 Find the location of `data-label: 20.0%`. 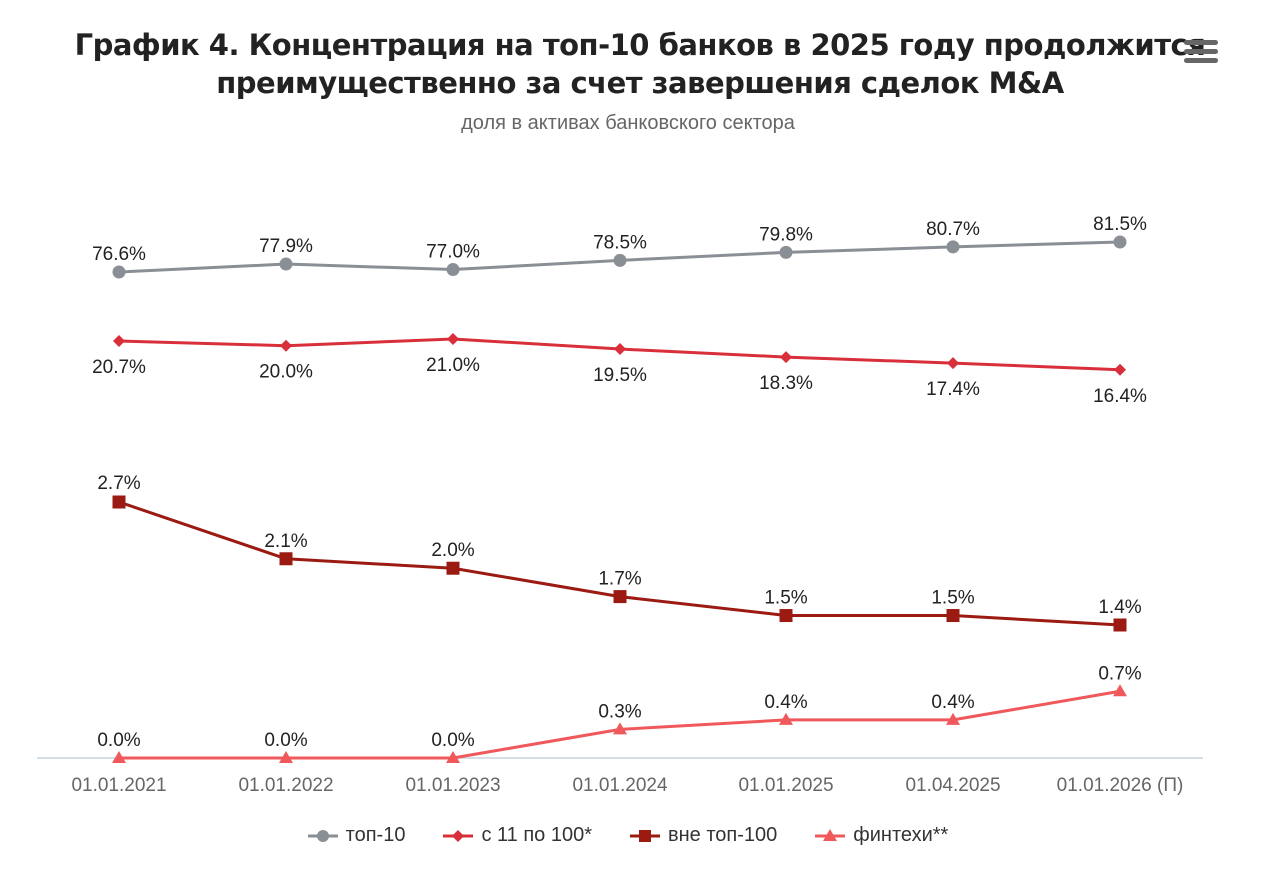

data-label: 20.0% is located at coordinates (286, 372).